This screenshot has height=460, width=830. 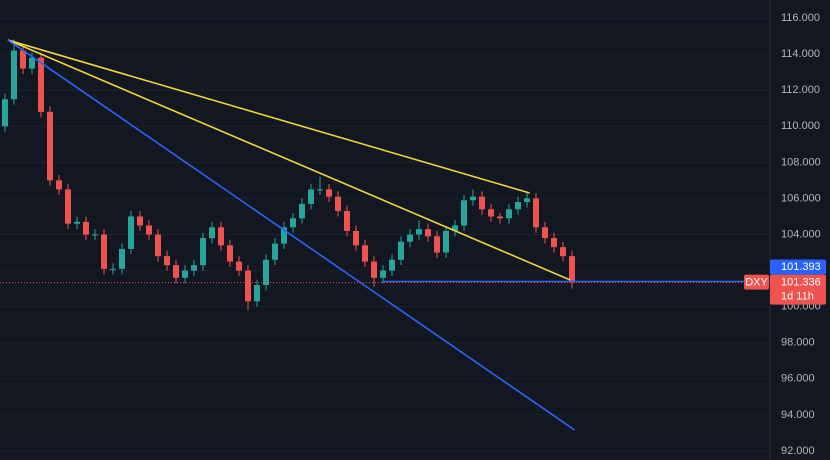 What do you see at coordinates (798, 379) in the screenshot?
I see `y-tick-label: 96.000` at bounding box center [798, 379].